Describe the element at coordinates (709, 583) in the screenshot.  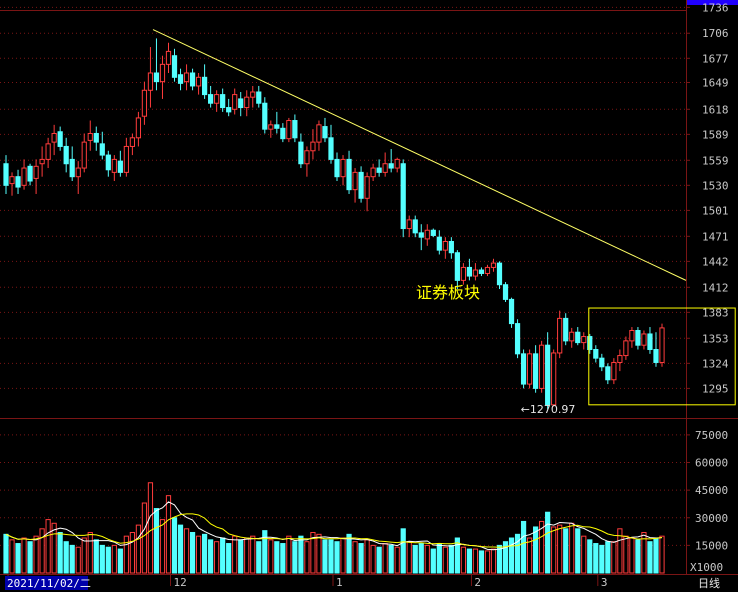
I see `period-selector: 日线` at that location.